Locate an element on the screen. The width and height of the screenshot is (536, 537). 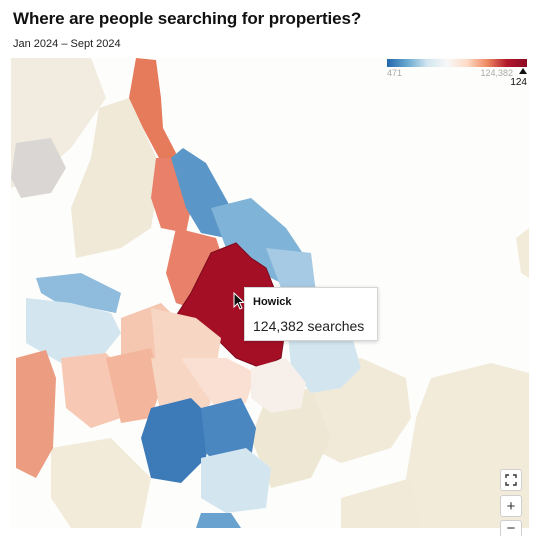
land-southeast is located at coordinates (467, 445).